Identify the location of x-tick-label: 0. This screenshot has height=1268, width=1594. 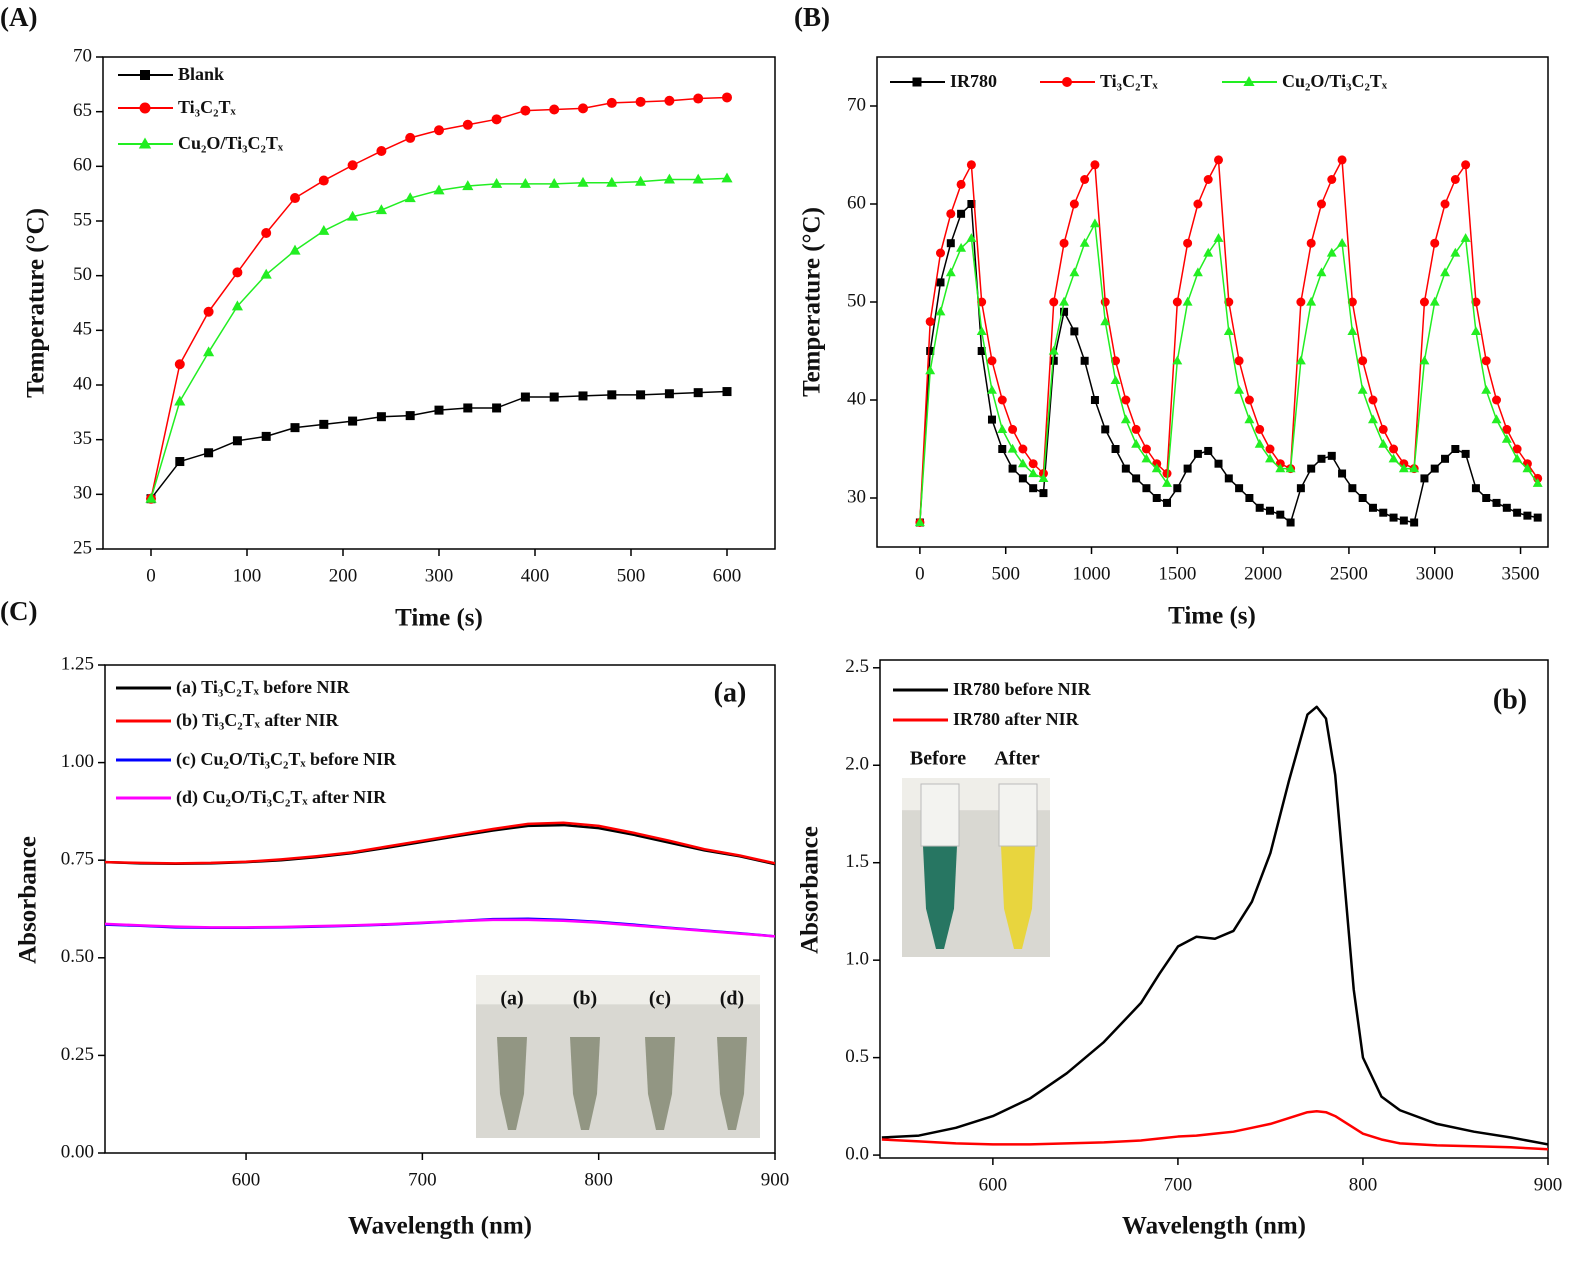
(151, 575).